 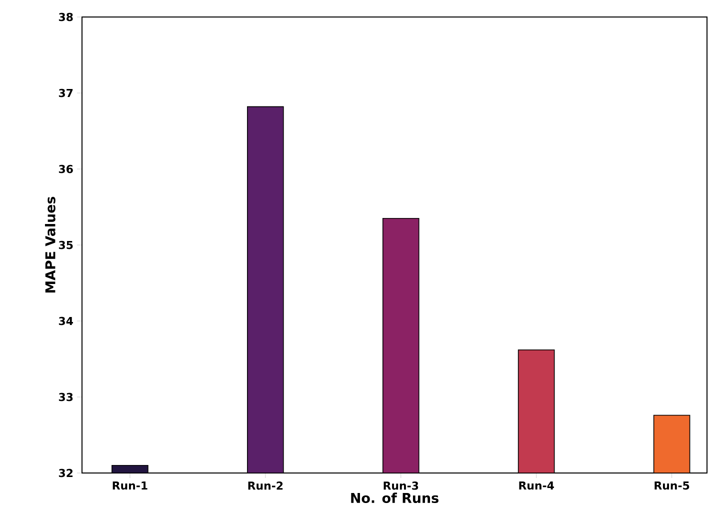 I want to click on x-tick-label: Run-1, so click(x=130, y=486).